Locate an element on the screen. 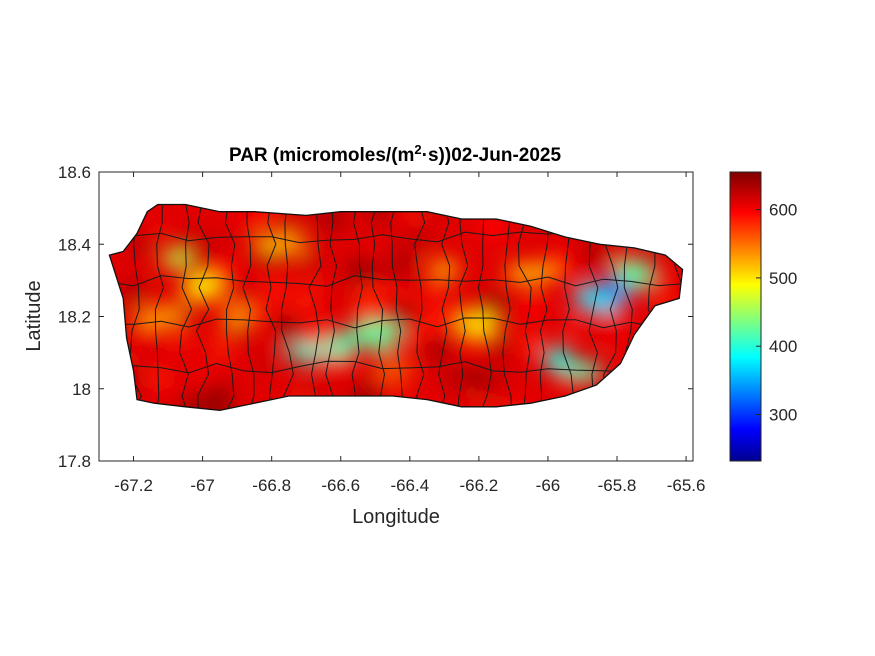 The width and height of the screenshot is (875, 656). colorbar: 300 400 500 600 is located at coordinates (763, 316).